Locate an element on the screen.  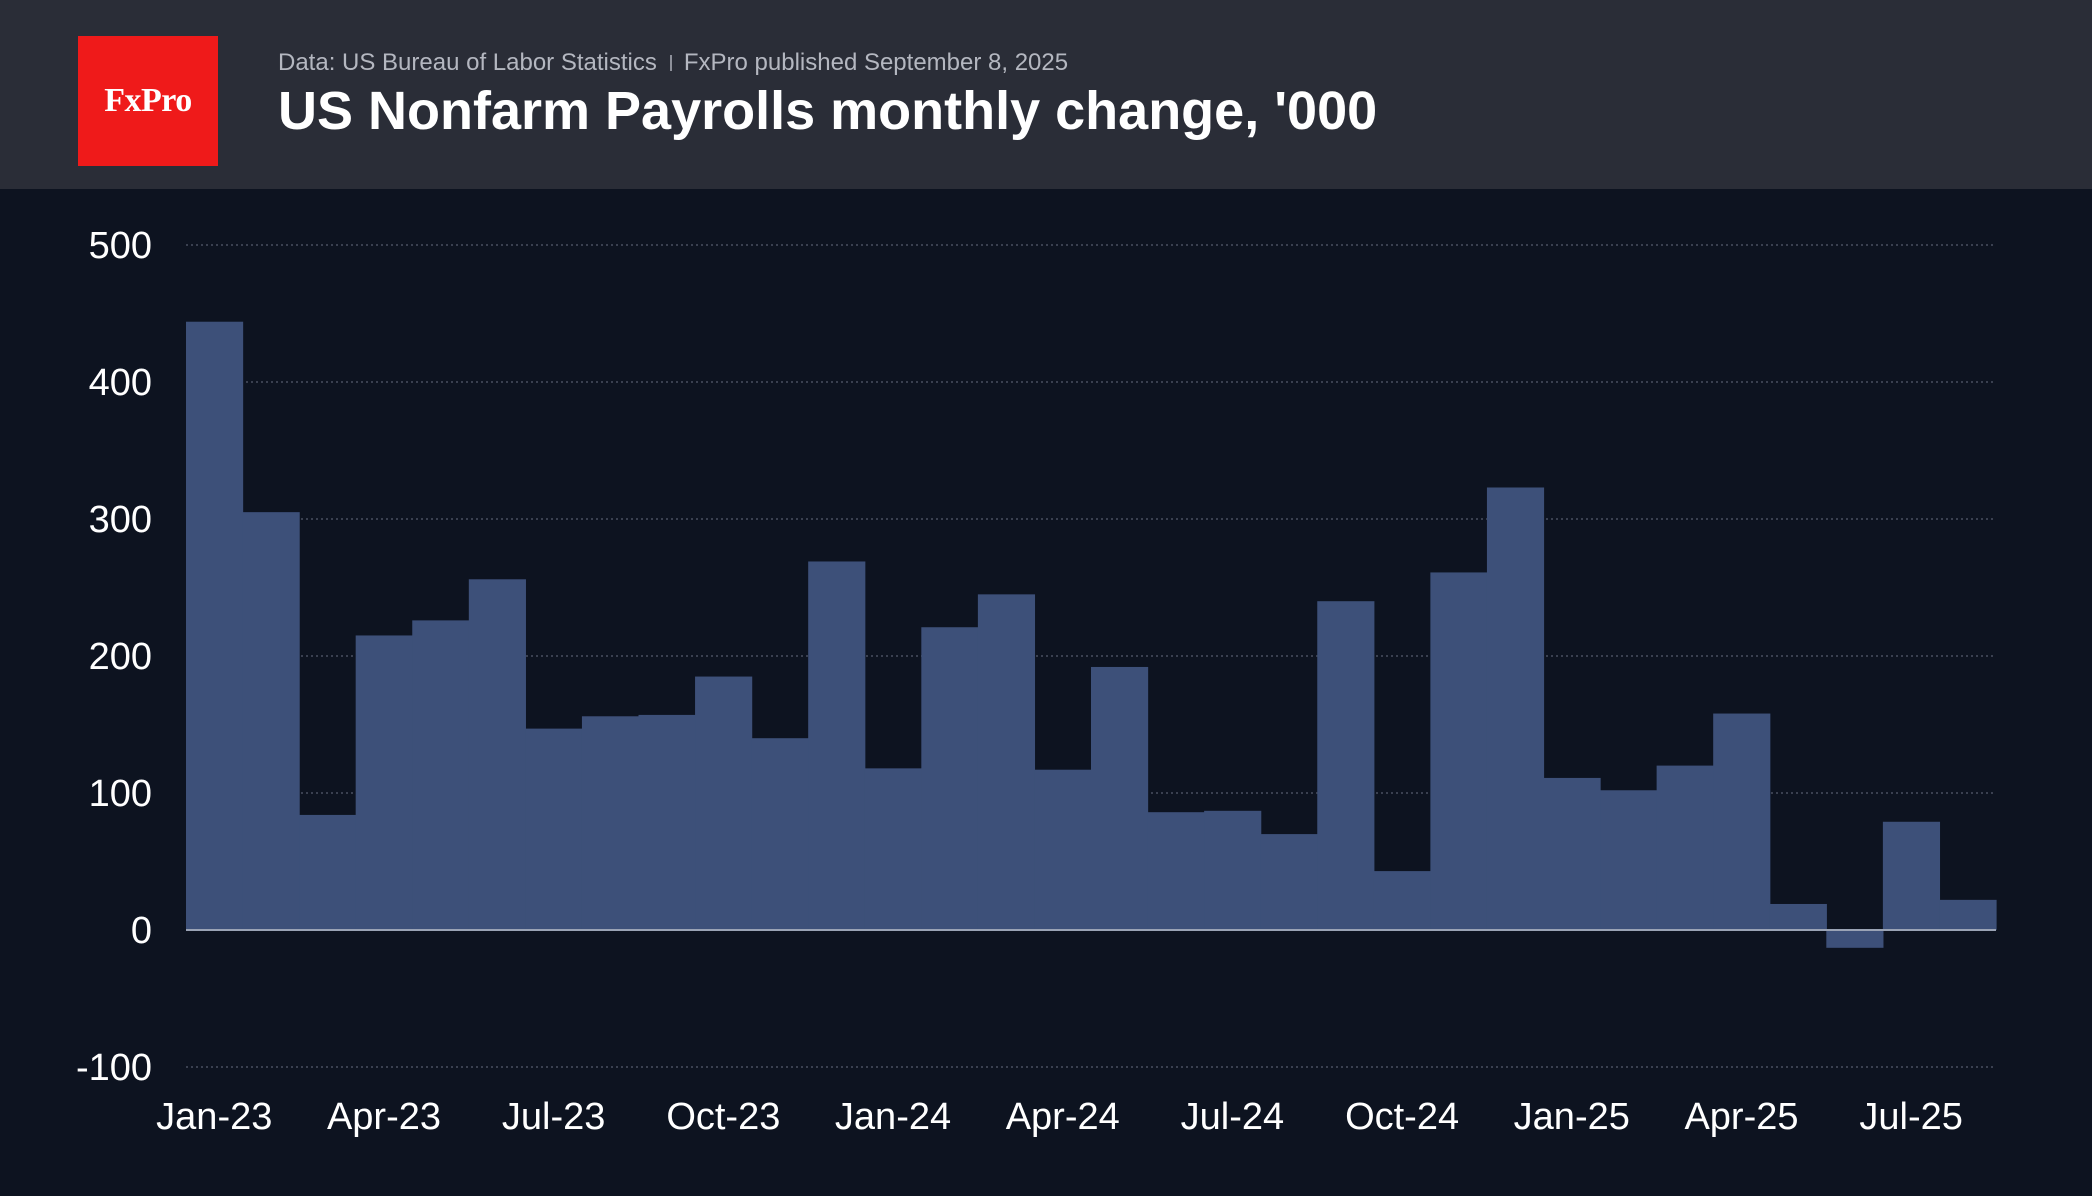
x-tick-label: Oct-23 is located at coordinates (723, 1117).